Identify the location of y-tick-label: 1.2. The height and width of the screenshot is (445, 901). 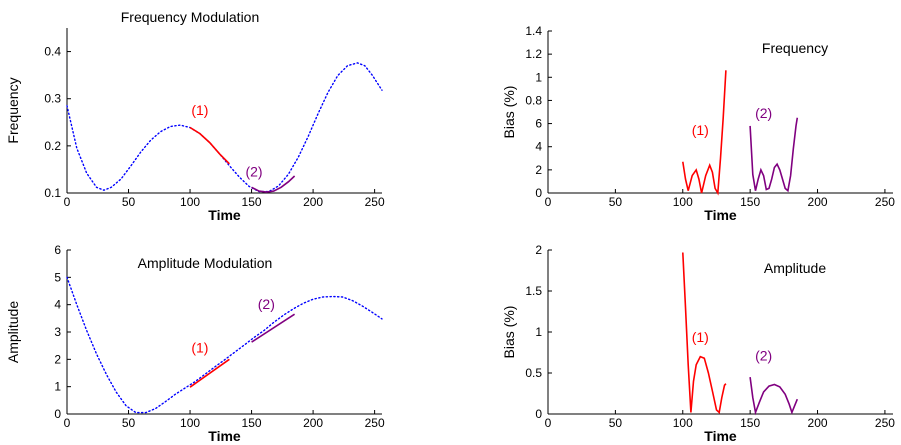
(533, 54).